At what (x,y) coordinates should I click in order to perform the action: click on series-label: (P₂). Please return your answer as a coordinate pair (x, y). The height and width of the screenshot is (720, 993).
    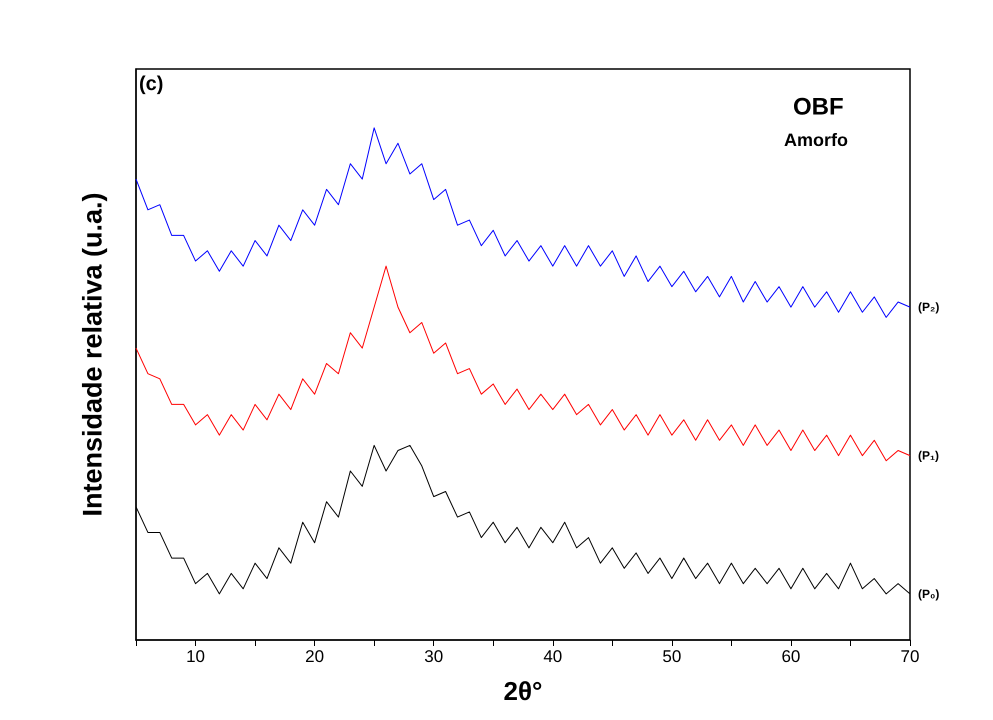
    Looking at the image, I should click on (929, 307).